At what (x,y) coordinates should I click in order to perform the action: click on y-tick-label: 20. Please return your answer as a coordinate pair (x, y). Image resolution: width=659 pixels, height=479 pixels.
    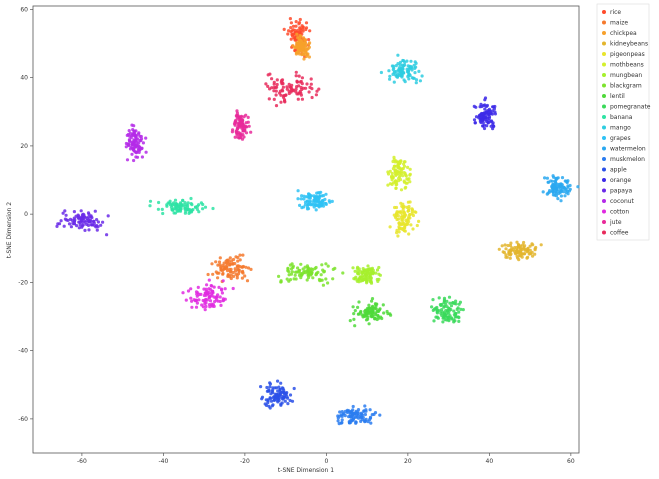
    Looking at the image, I should click on (24, 146).